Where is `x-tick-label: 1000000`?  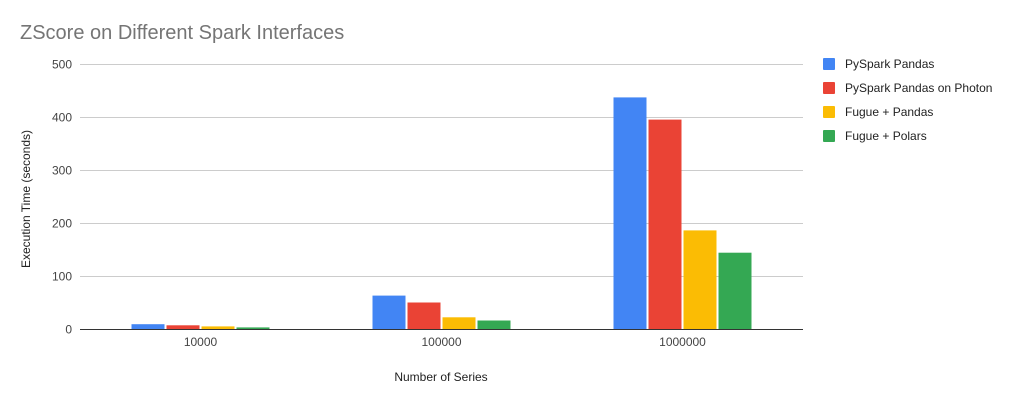
x-tick-label: 1000000 is located at coordinates (682, 342).